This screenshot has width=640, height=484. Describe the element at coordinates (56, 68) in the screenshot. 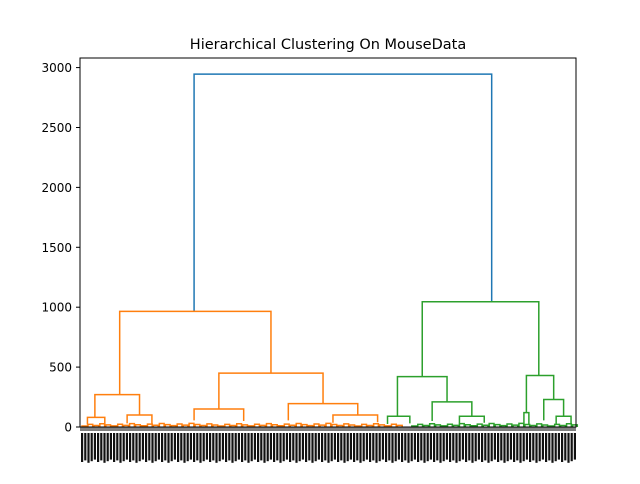

I see `y-tick-label: 3000` at that location.